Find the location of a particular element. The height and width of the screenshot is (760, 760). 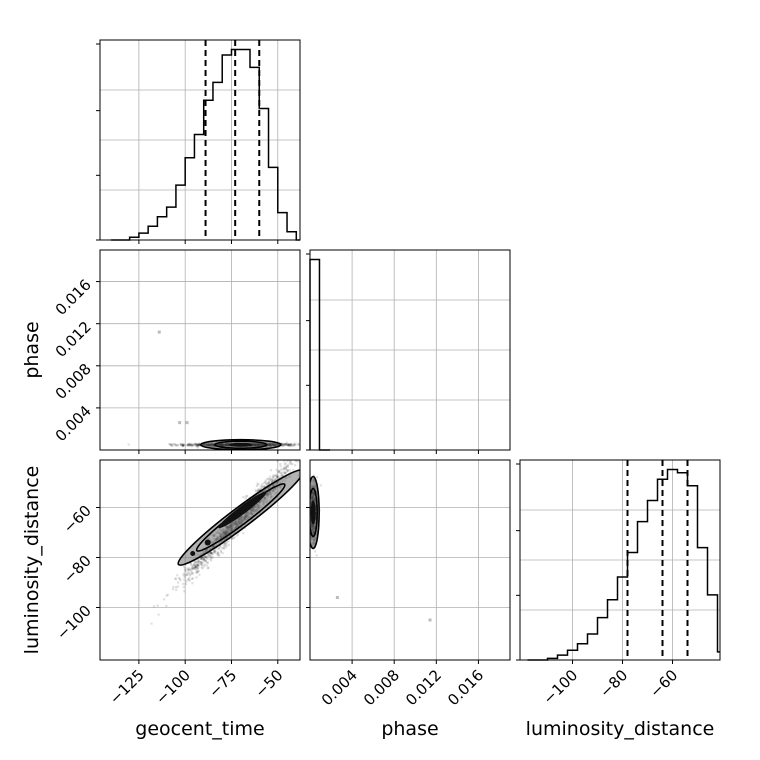

panel-2-1: 0.004 0.008 0.012 0.016 is located at coordinates (408, 584).